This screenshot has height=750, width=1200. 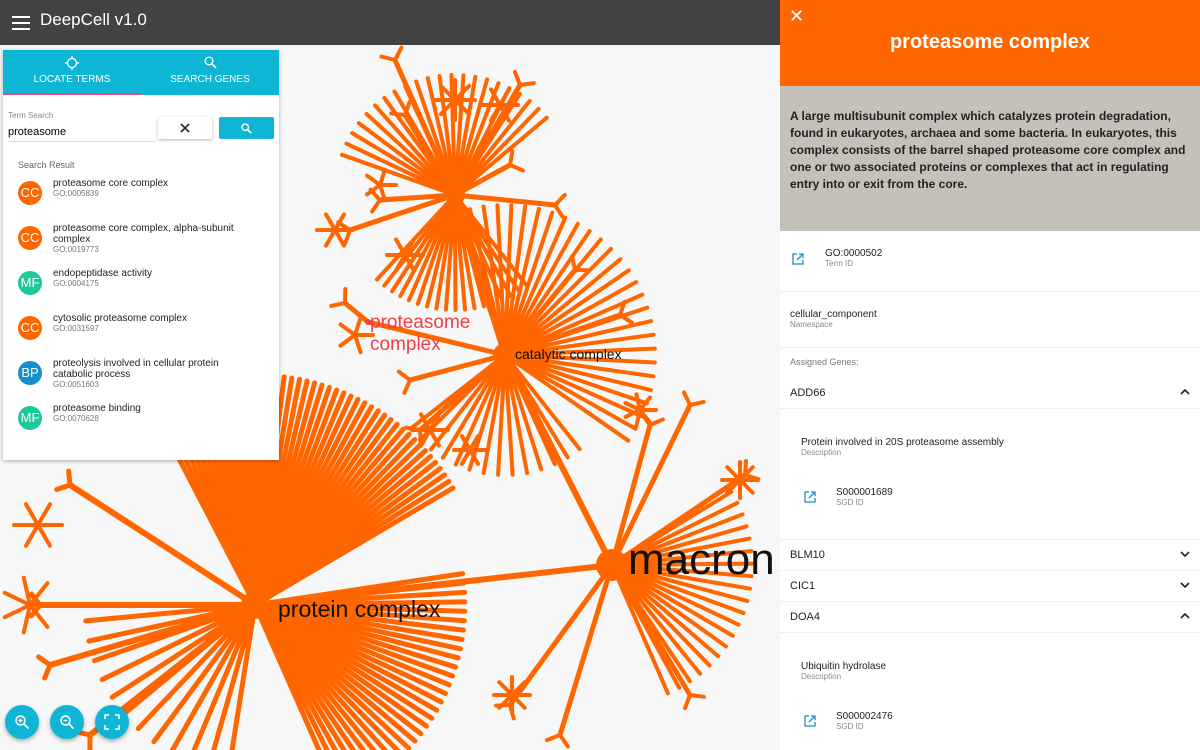 What do you see at coordinates (141, 200) in the screenshot?
I see `result-item: CC proteasome core complex GO:0005839` at bounding box center [141, 200].